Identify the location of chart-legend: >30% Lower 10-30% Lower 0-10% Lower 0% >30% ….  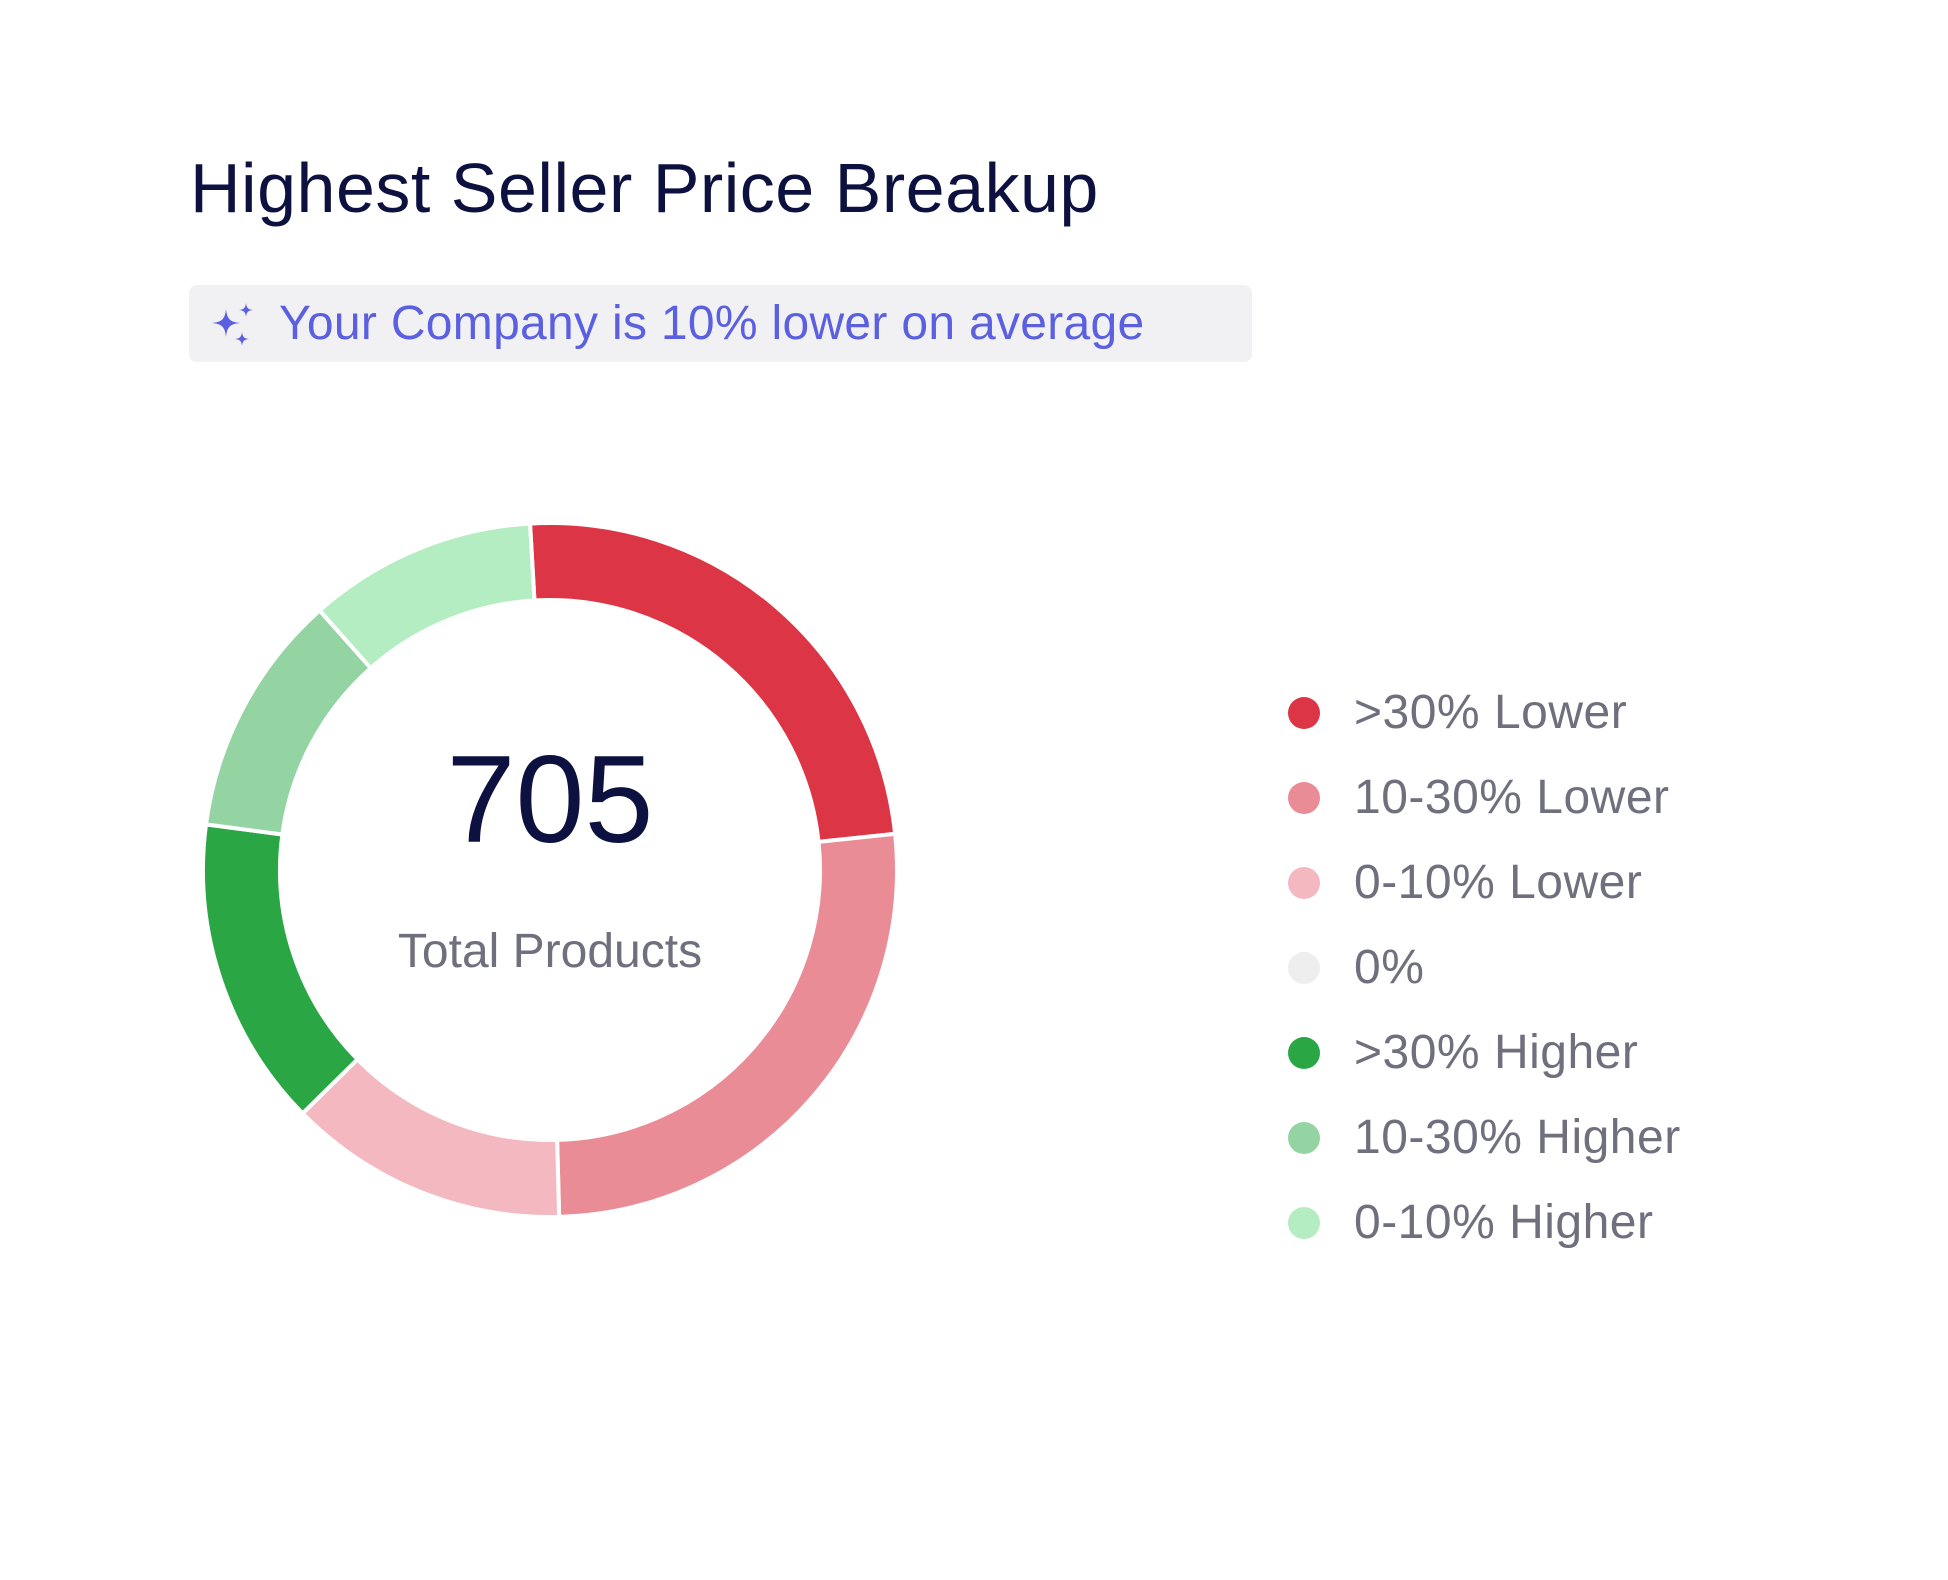
(1484, 967).